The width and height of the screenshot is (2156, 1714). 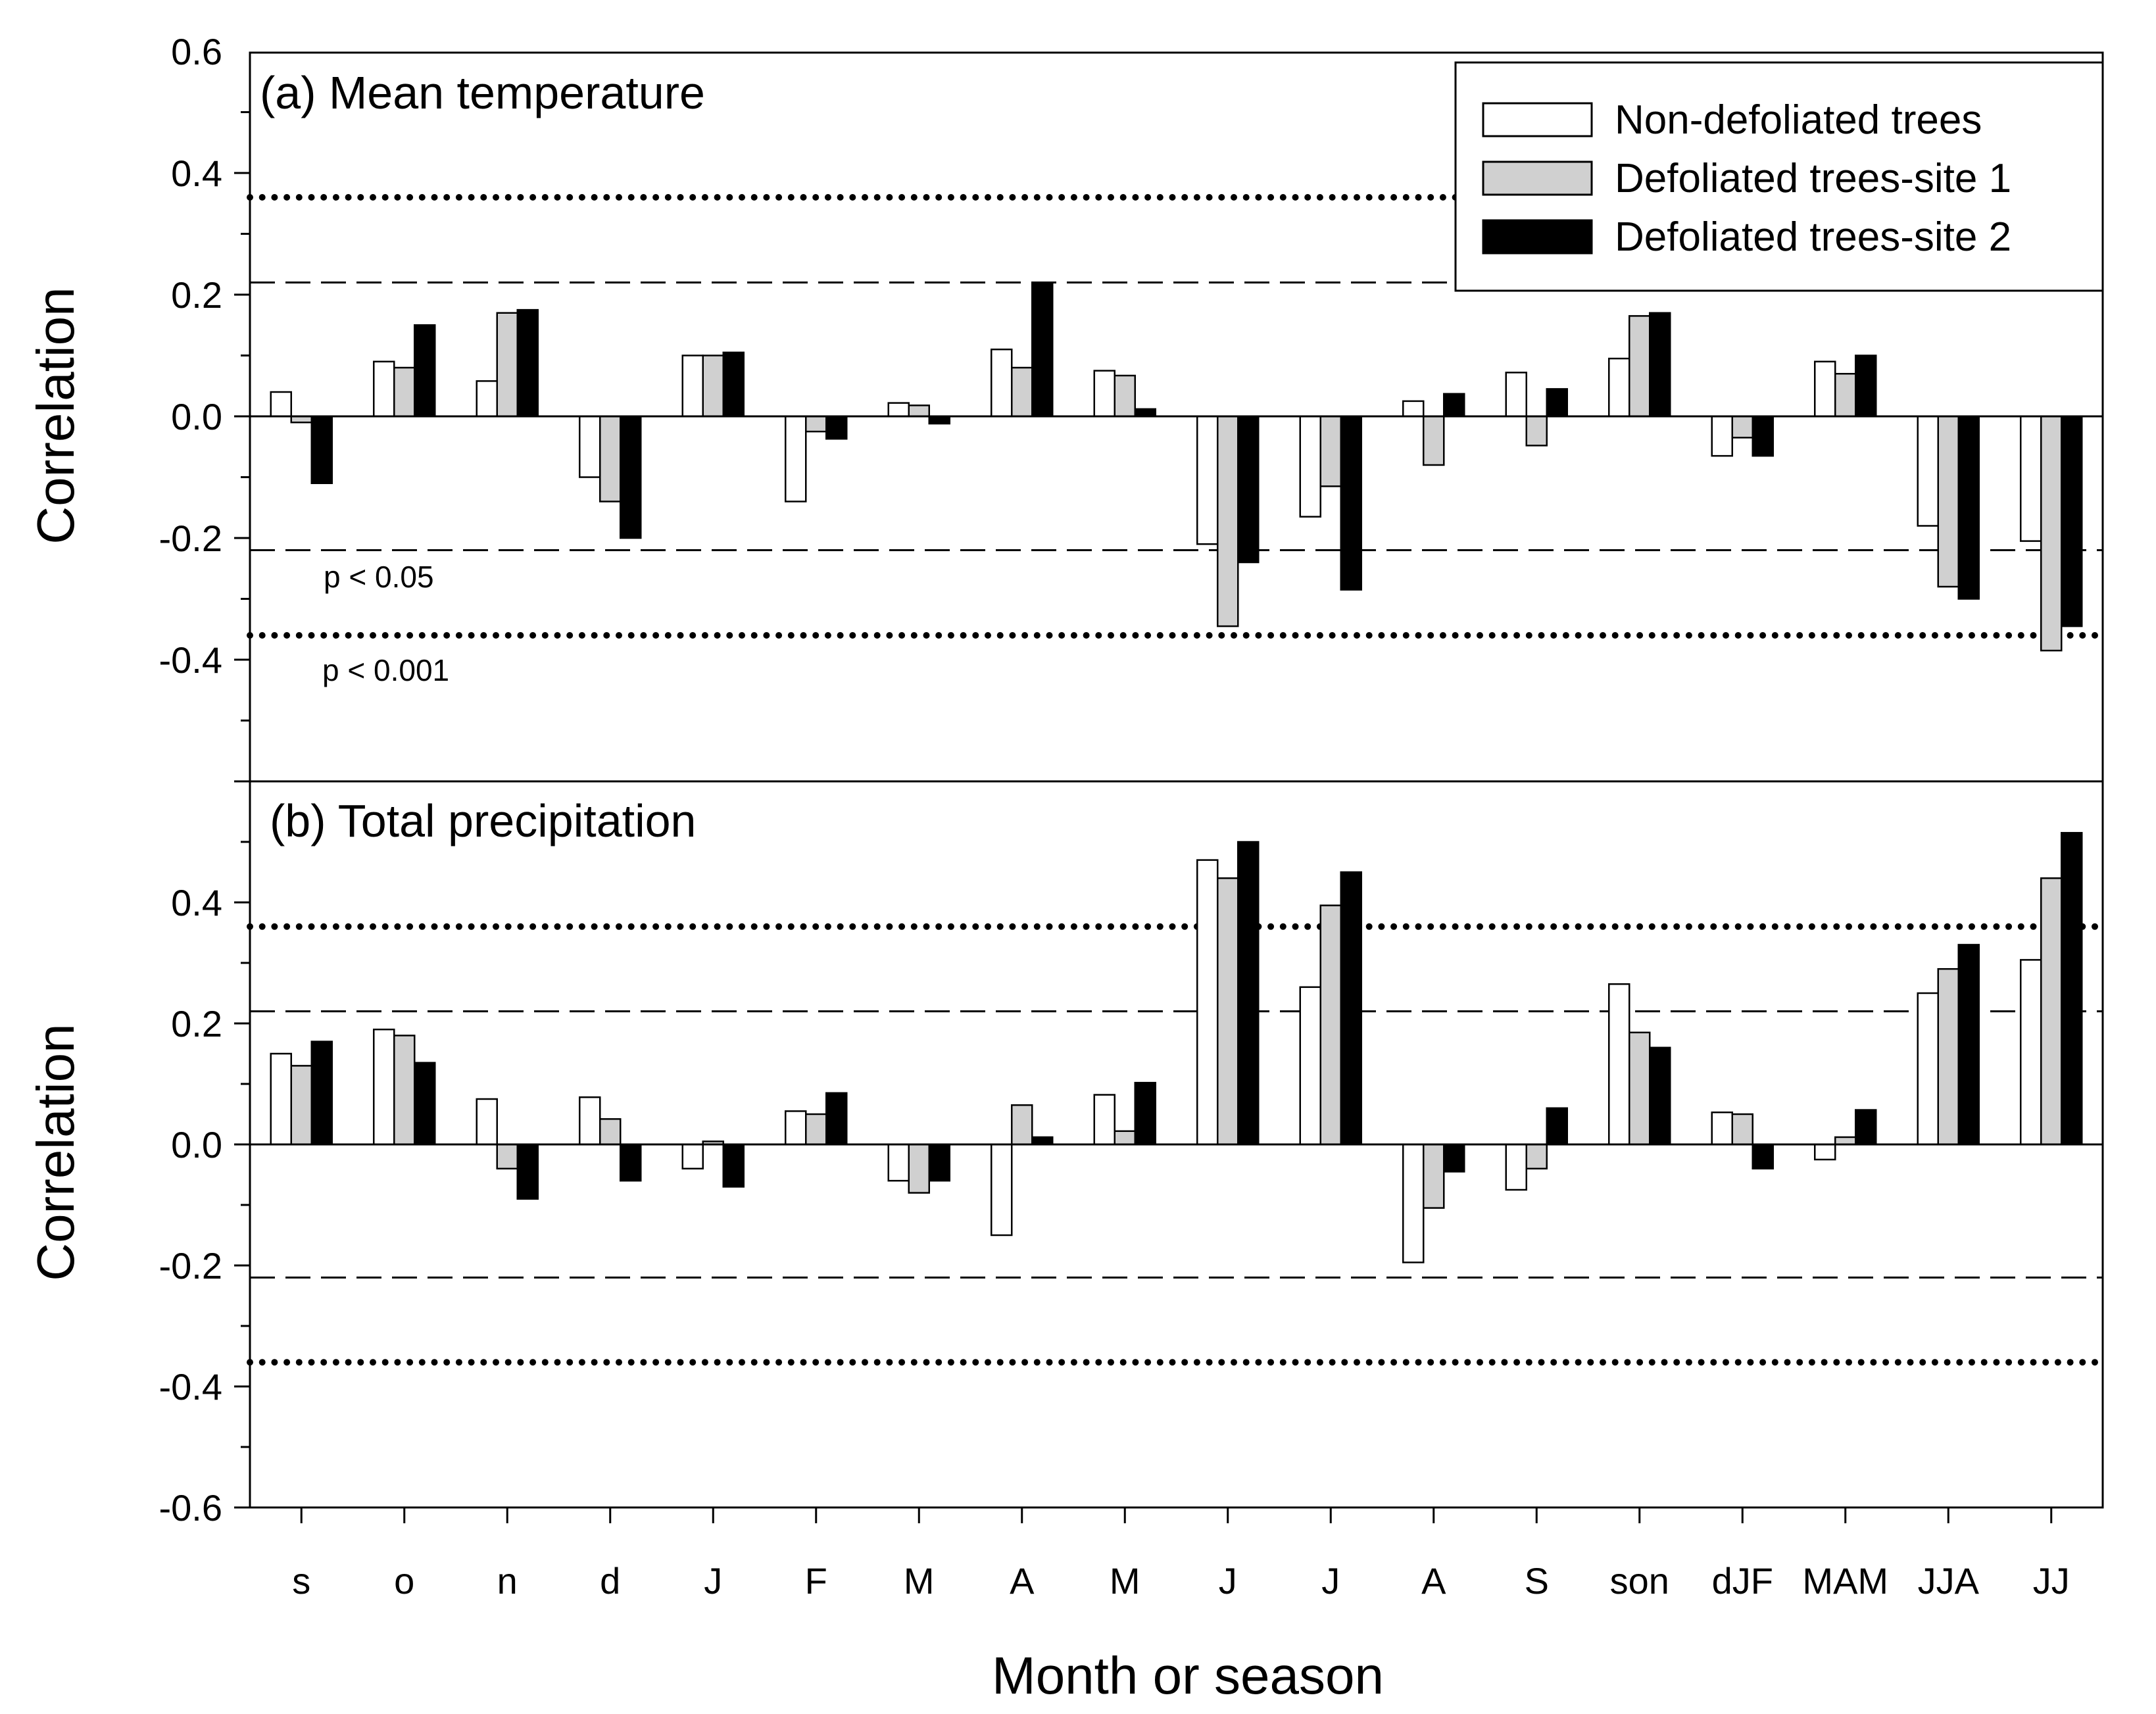 What do you see at coordinates (1538, 178) in the screenshot?
I see `legend-swatch` at bounding box center [1538, 178].